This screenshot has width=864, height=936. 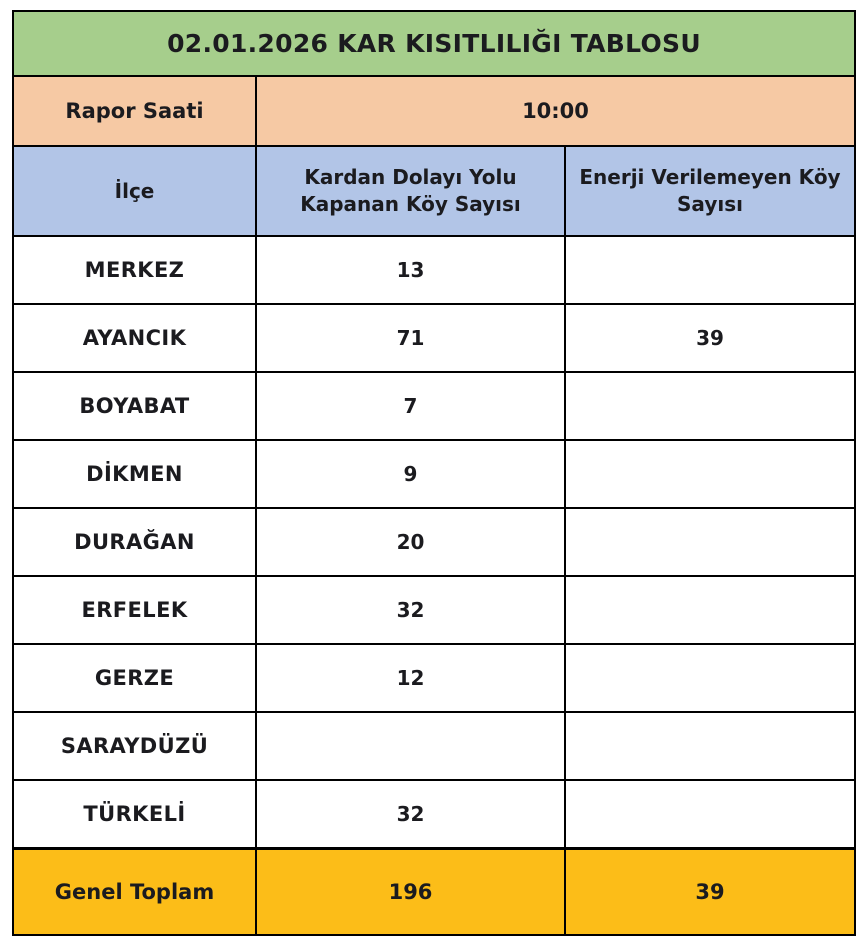 What do you see at coordinates (410, 338) in the screenshot?
I see `closed-roads-cell: 71` at bounding box center [410, 338].